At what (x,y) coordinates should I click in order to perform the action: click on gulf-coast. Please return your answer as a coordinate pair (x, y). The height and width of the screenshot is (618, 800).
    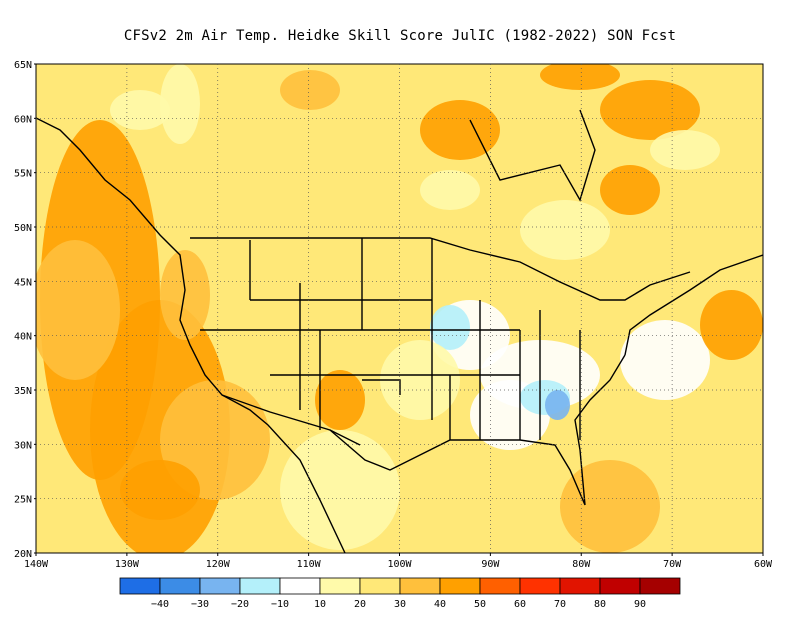
    Looking at the image, I should click on (477, 430).